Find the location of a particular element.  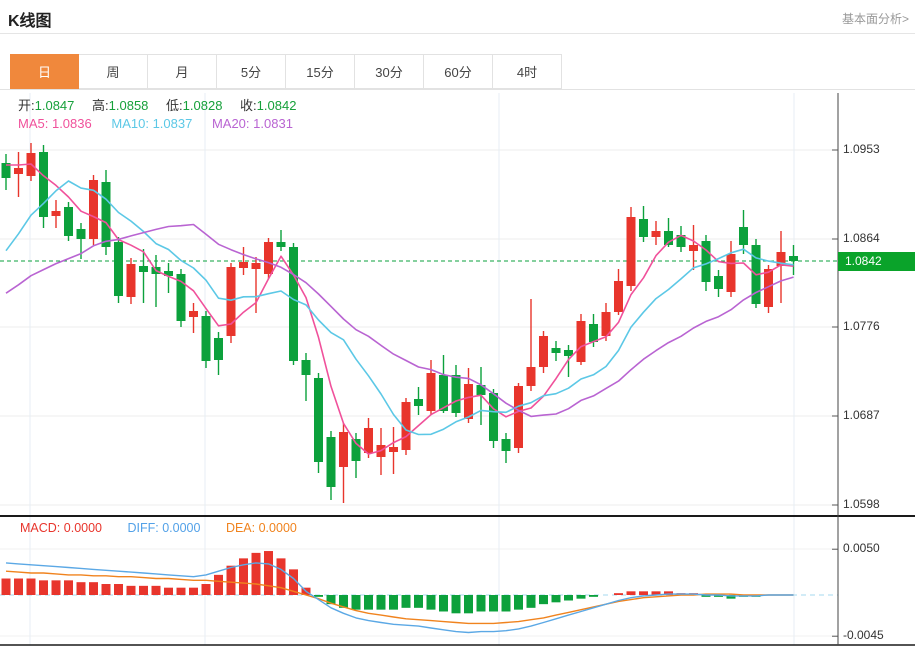

tabbar-divider is located at coordinates (457, 89).